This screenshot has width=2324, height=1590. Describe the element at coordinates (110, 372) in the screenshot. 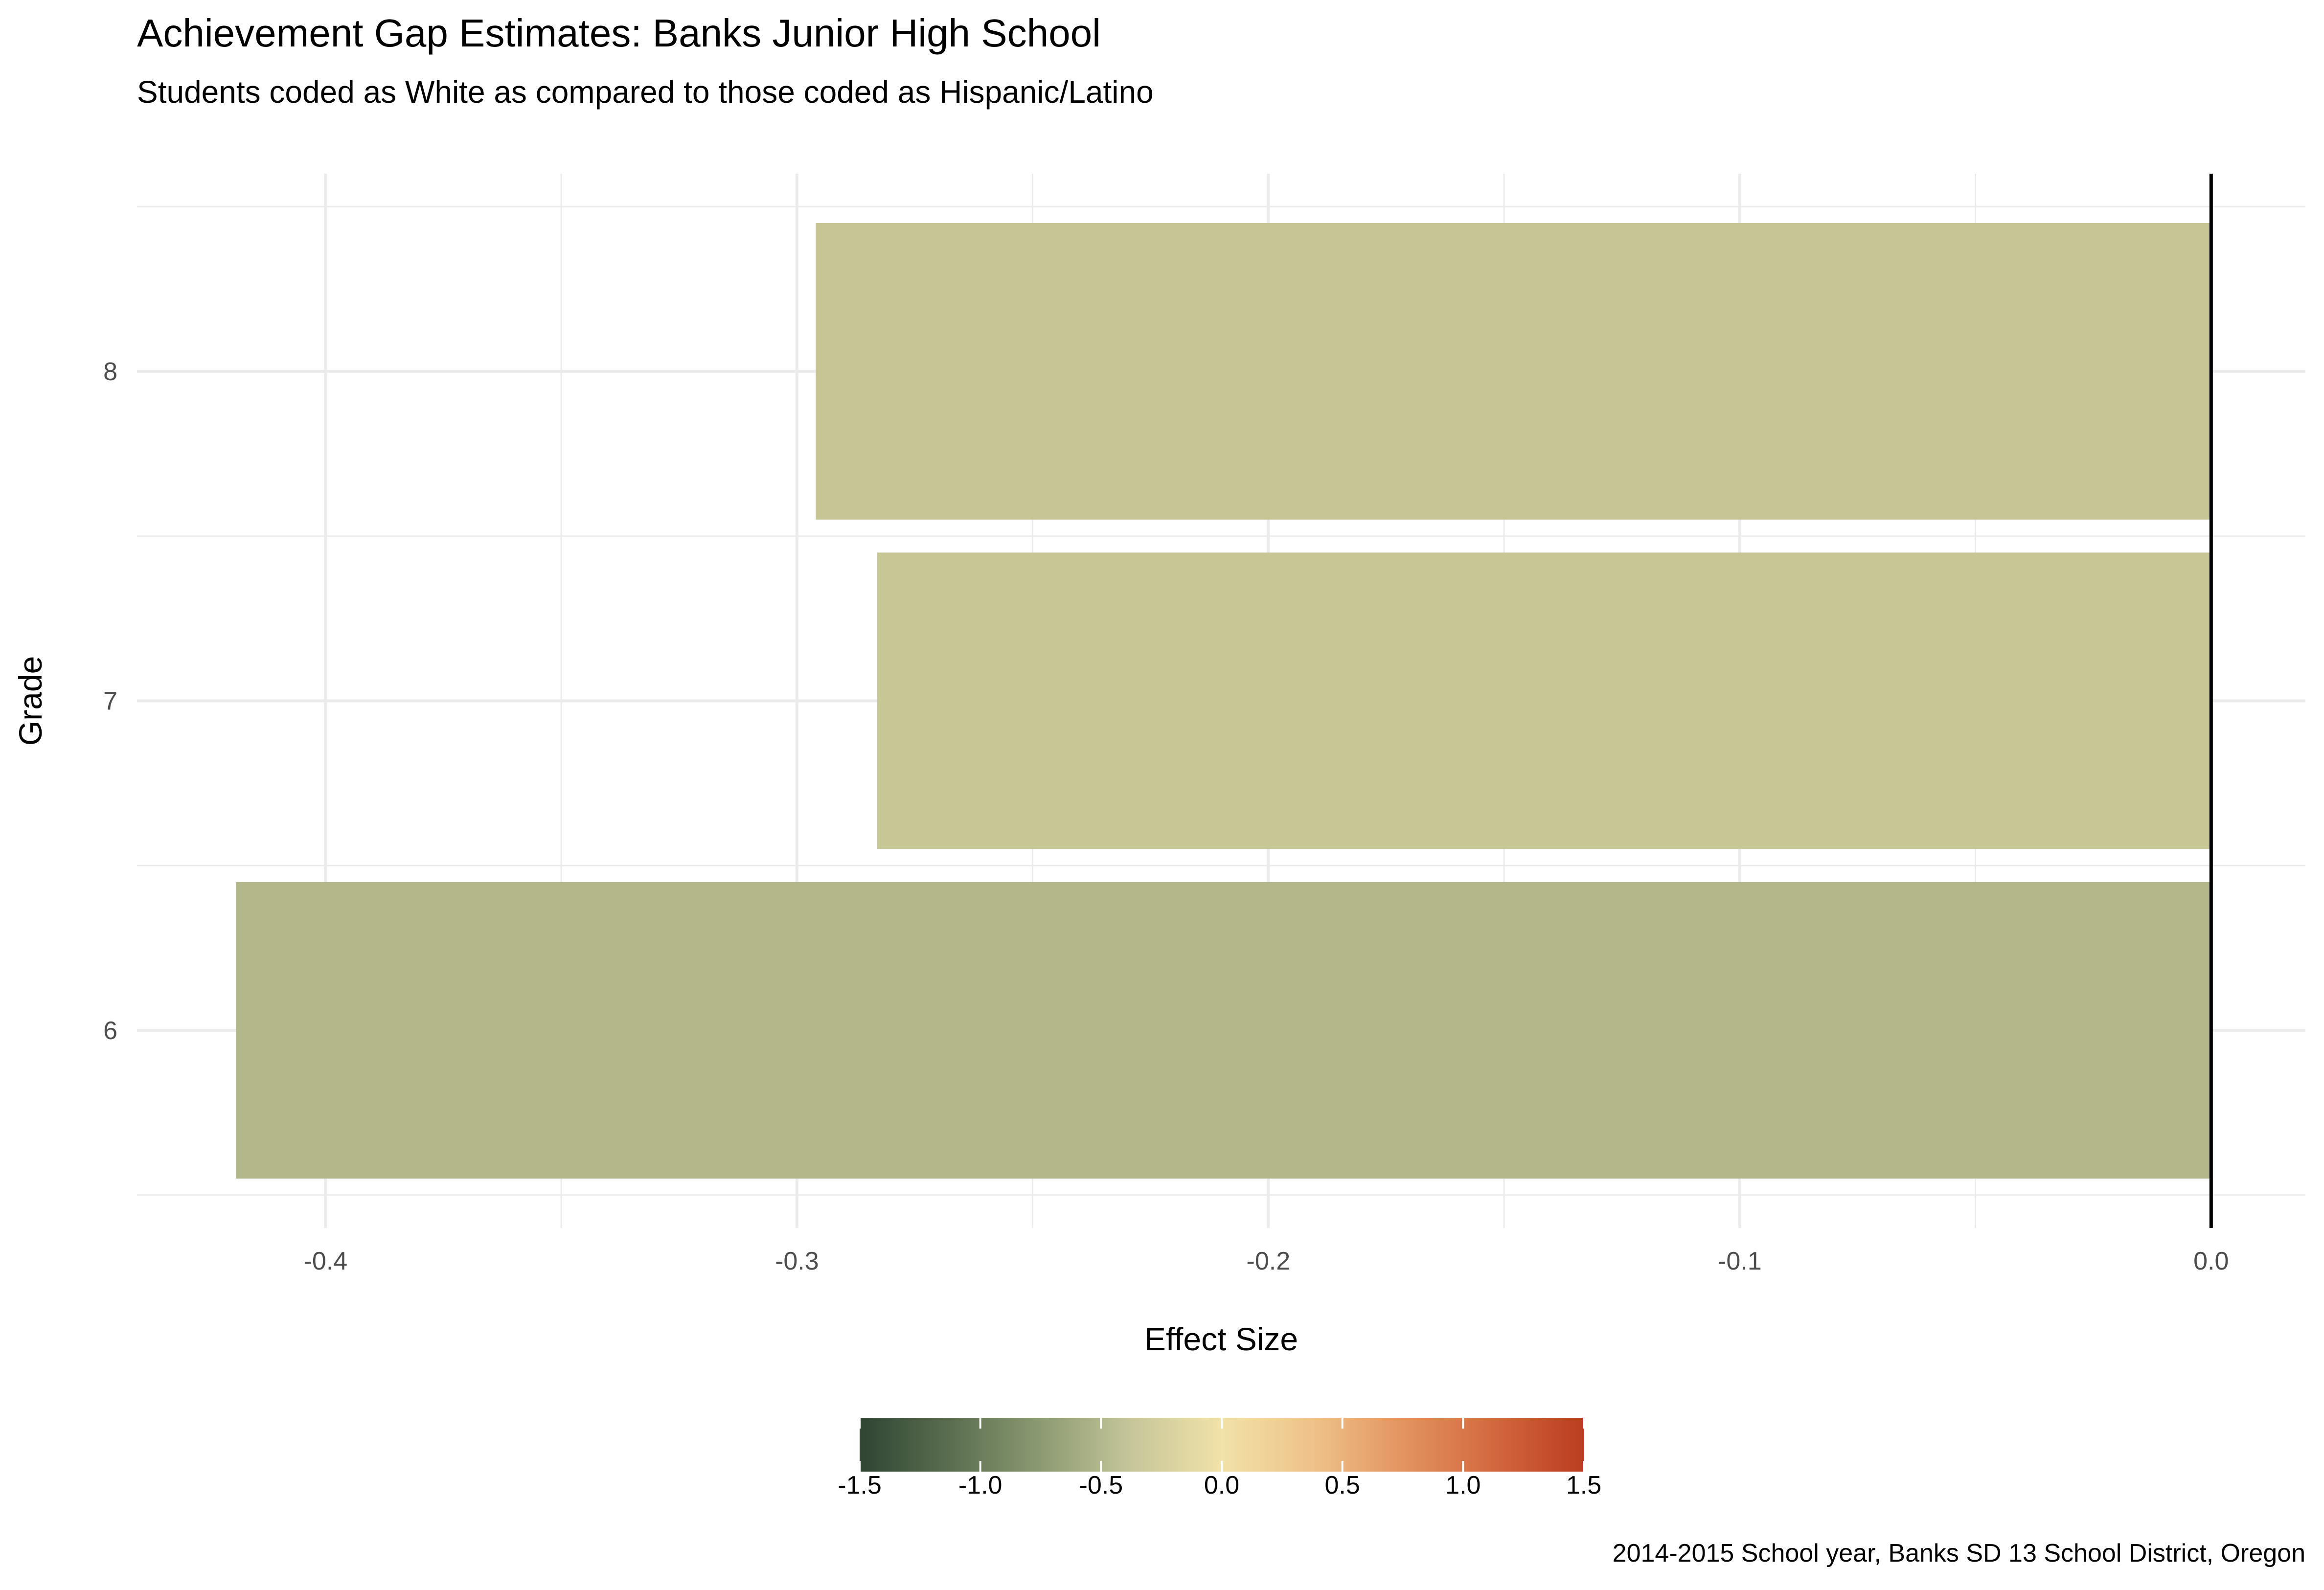

I see `y-tick-label: 8` at that location.